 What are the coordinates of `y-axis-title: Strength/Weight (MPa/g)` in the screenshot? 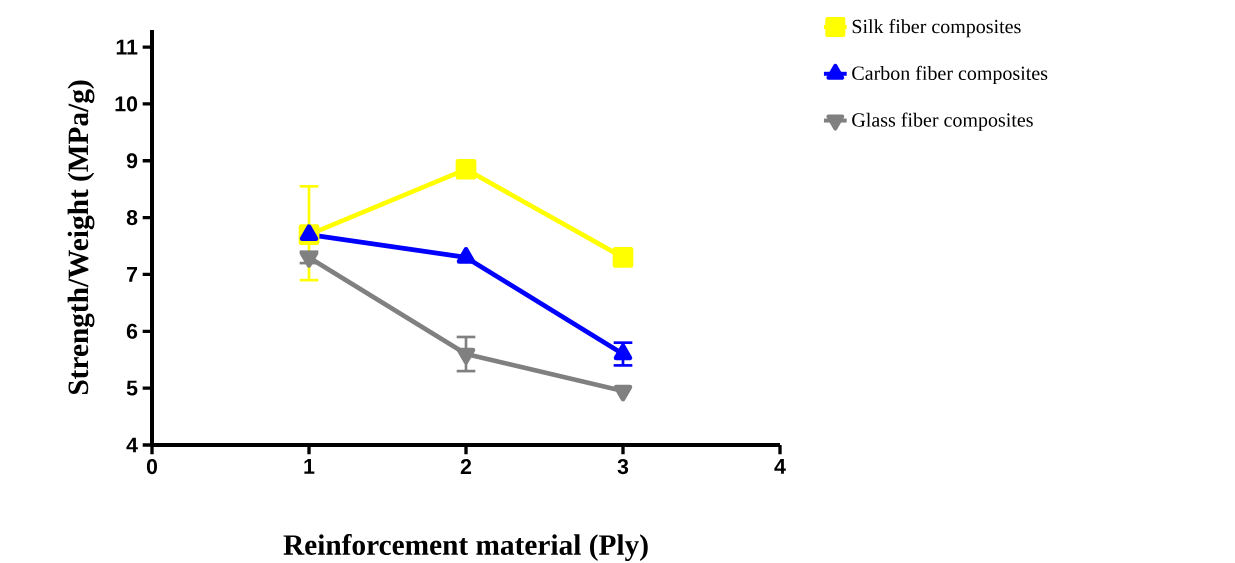 It's located at (81, 237).